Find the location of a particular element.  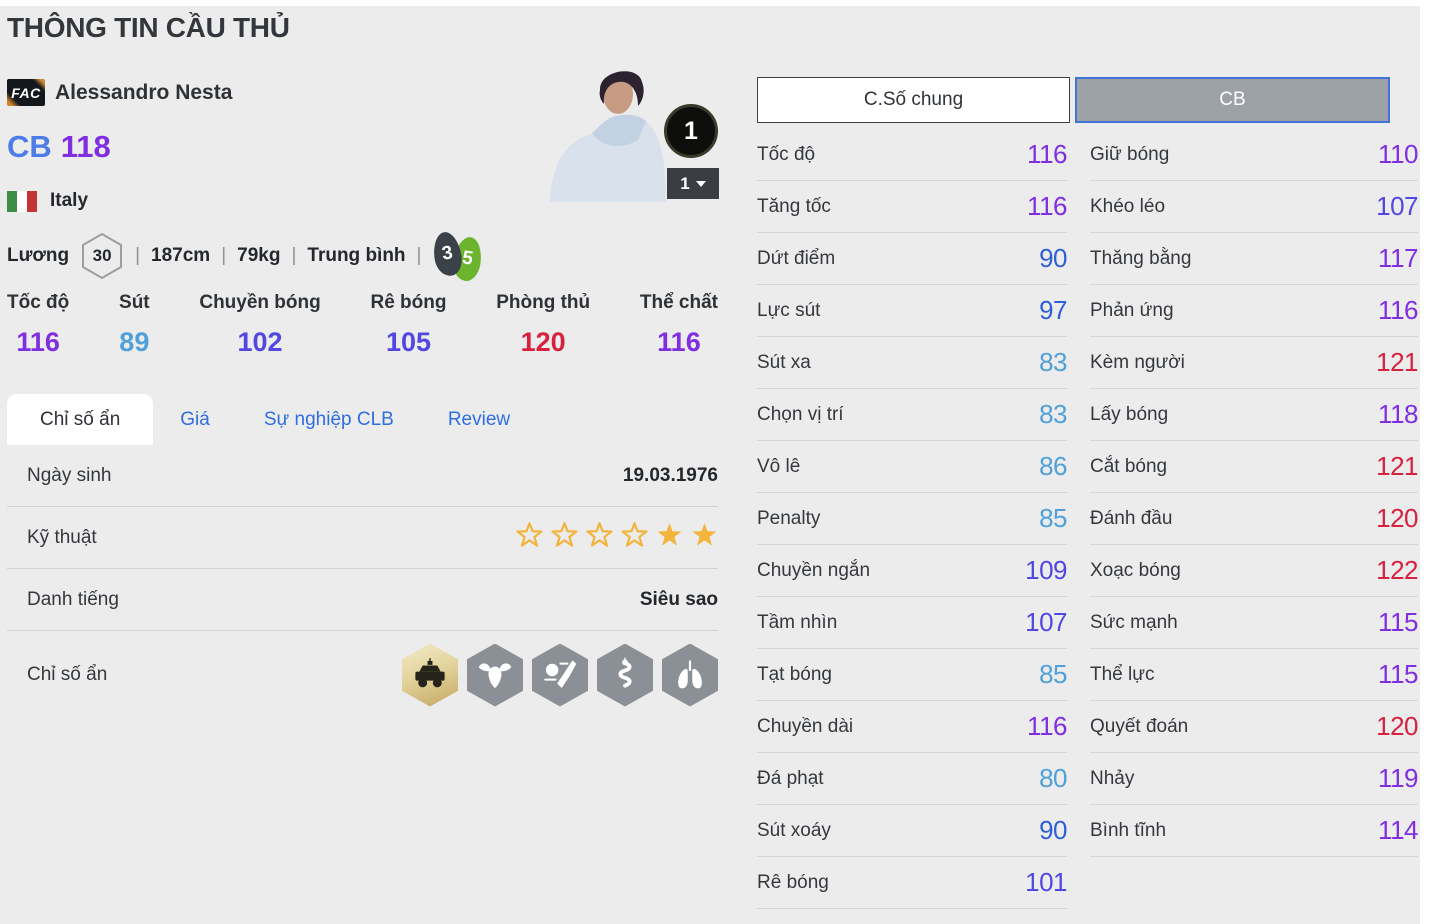

stat-label: Chuyền dài is located at coordinates (805, 726).